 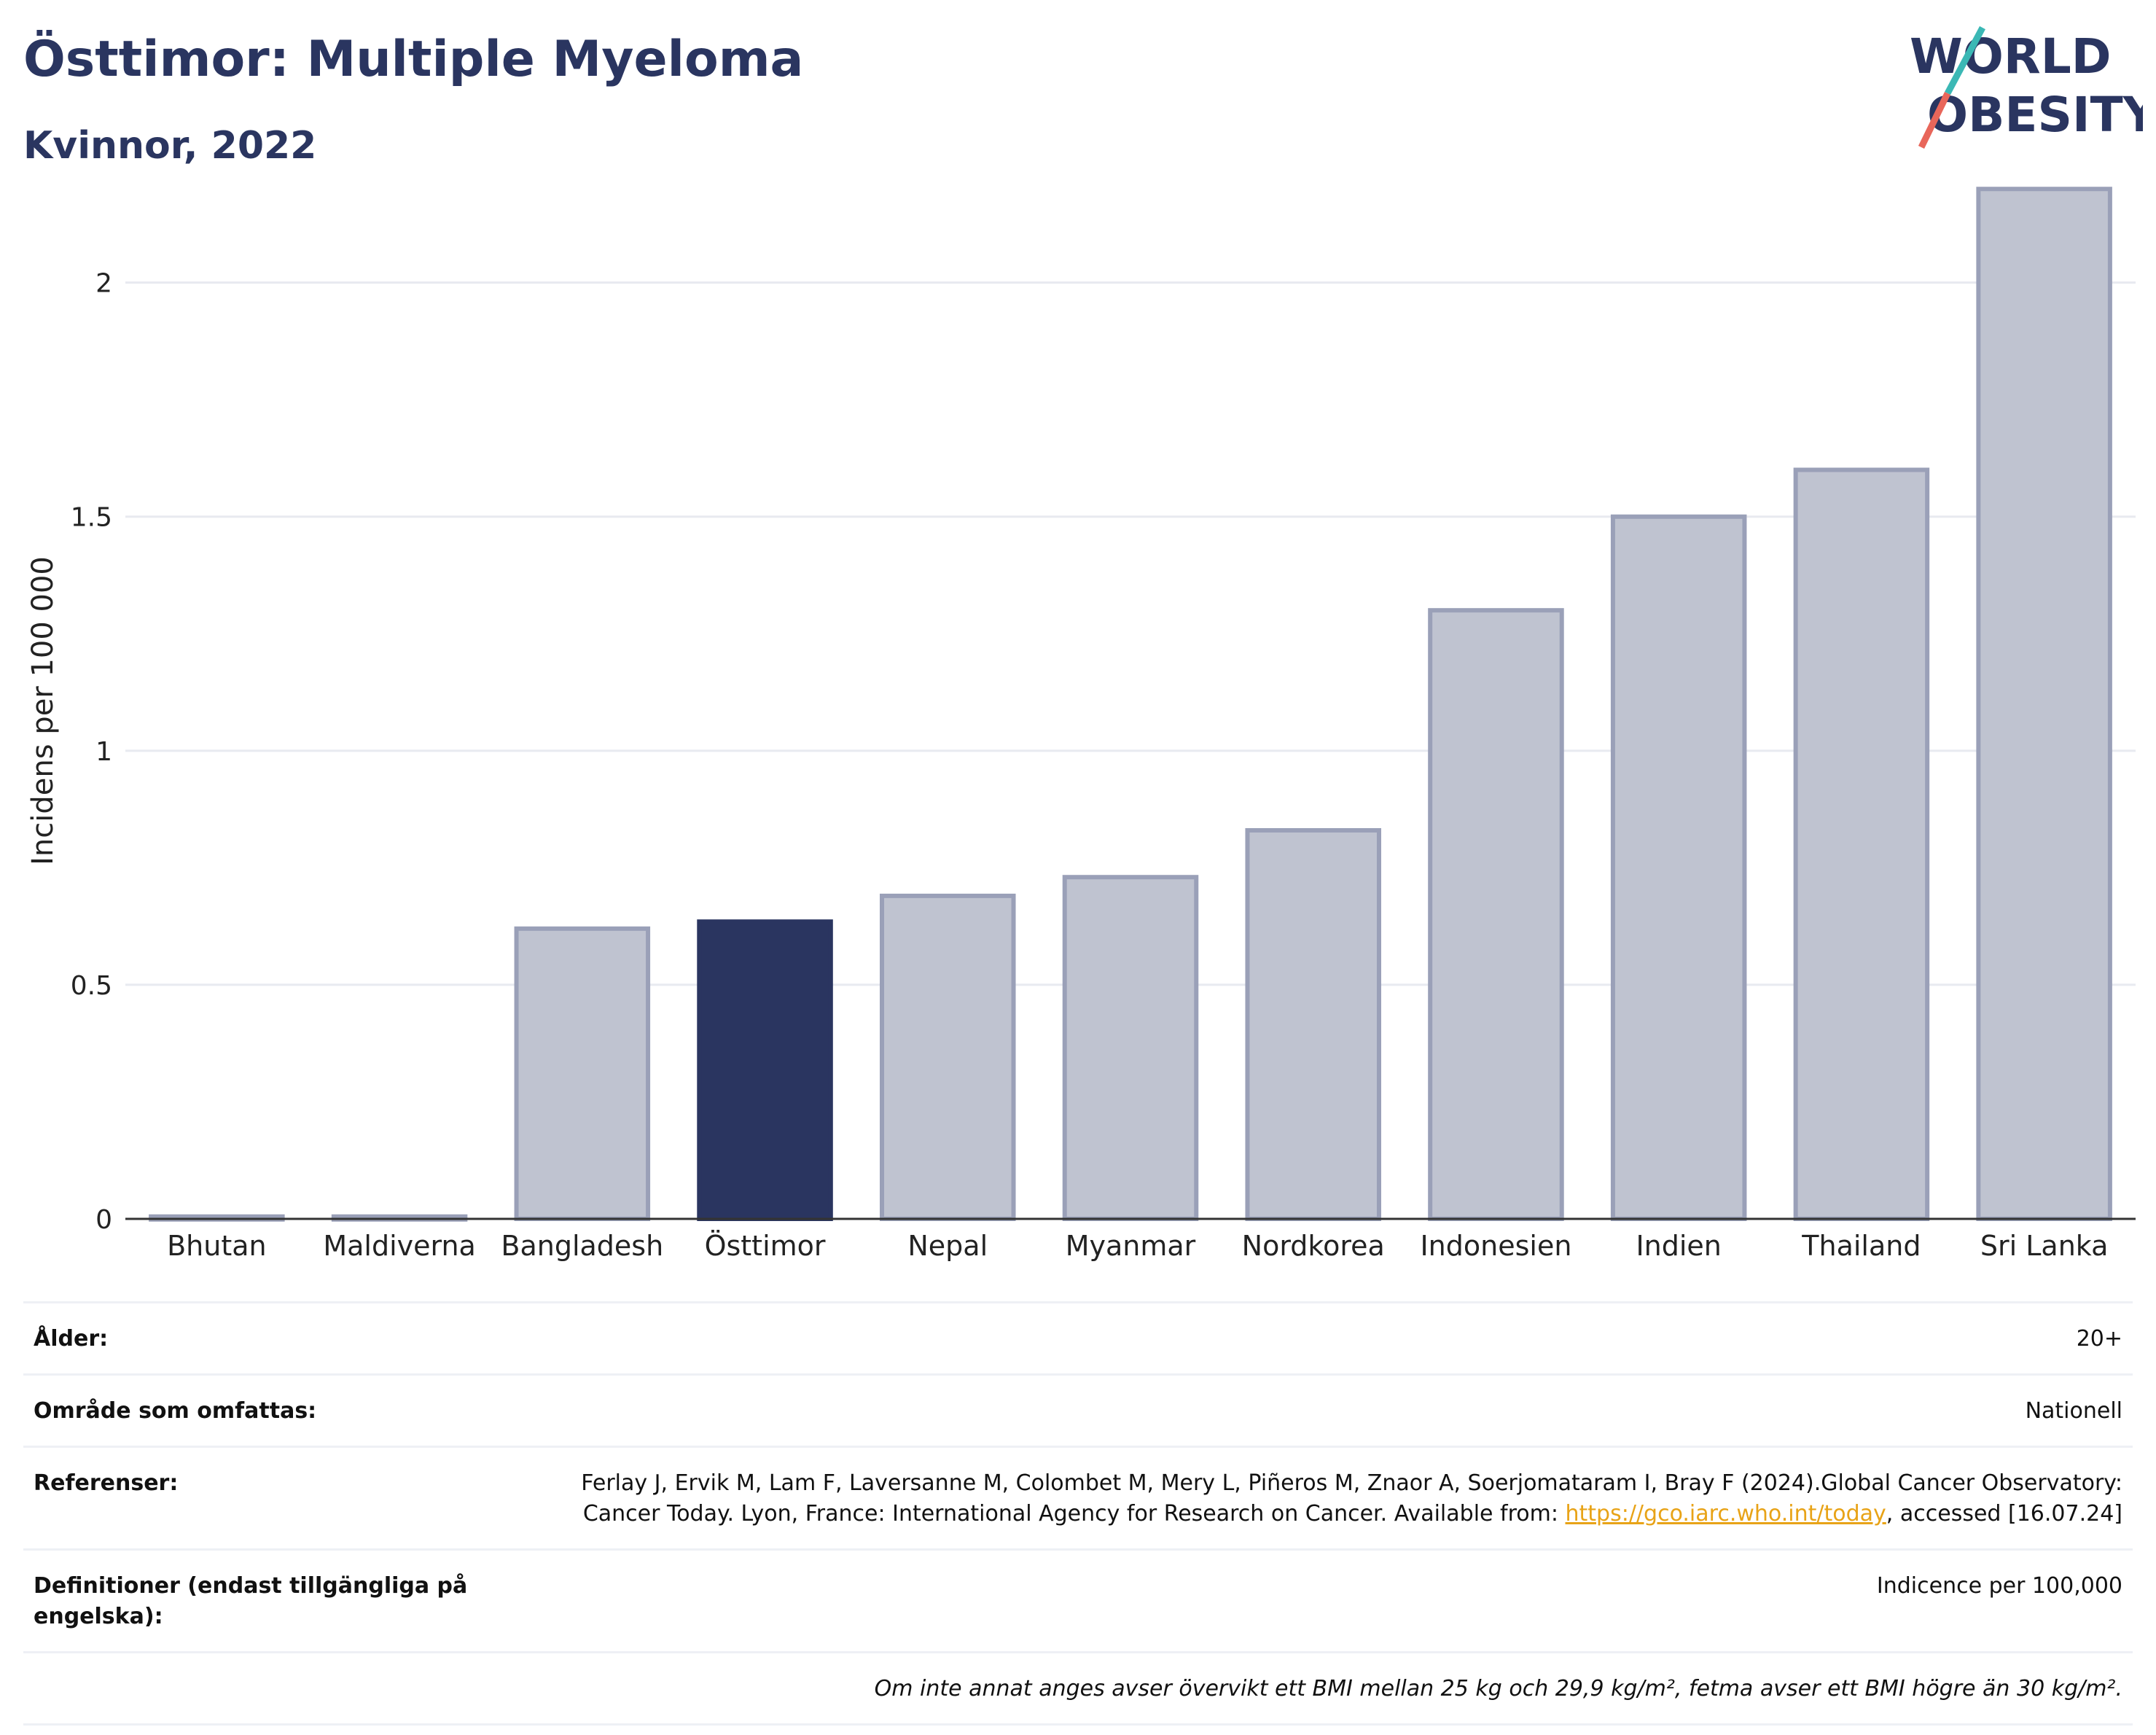 What do you see at coordinates (92, 986) in the screenshot?
I see `y-tick-label: 0.5` at bounding box center [92, 986].